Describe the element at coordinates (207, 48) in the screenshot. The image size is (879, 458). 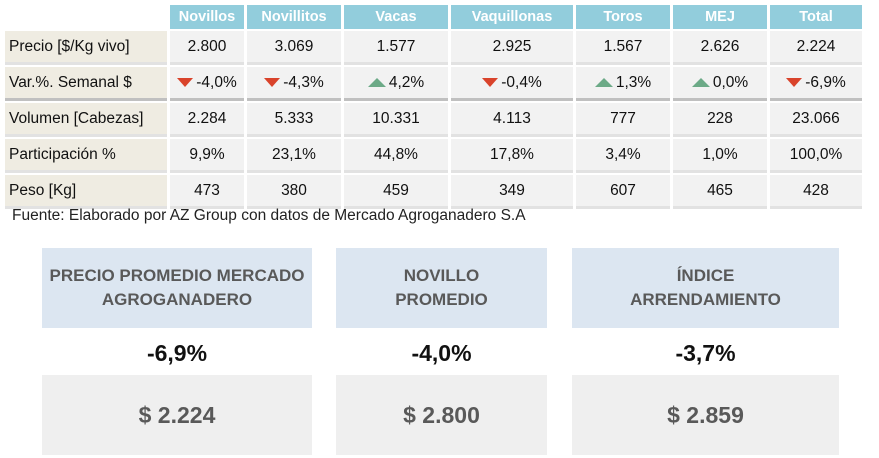
I see `table-cell: 2.800` at that location.